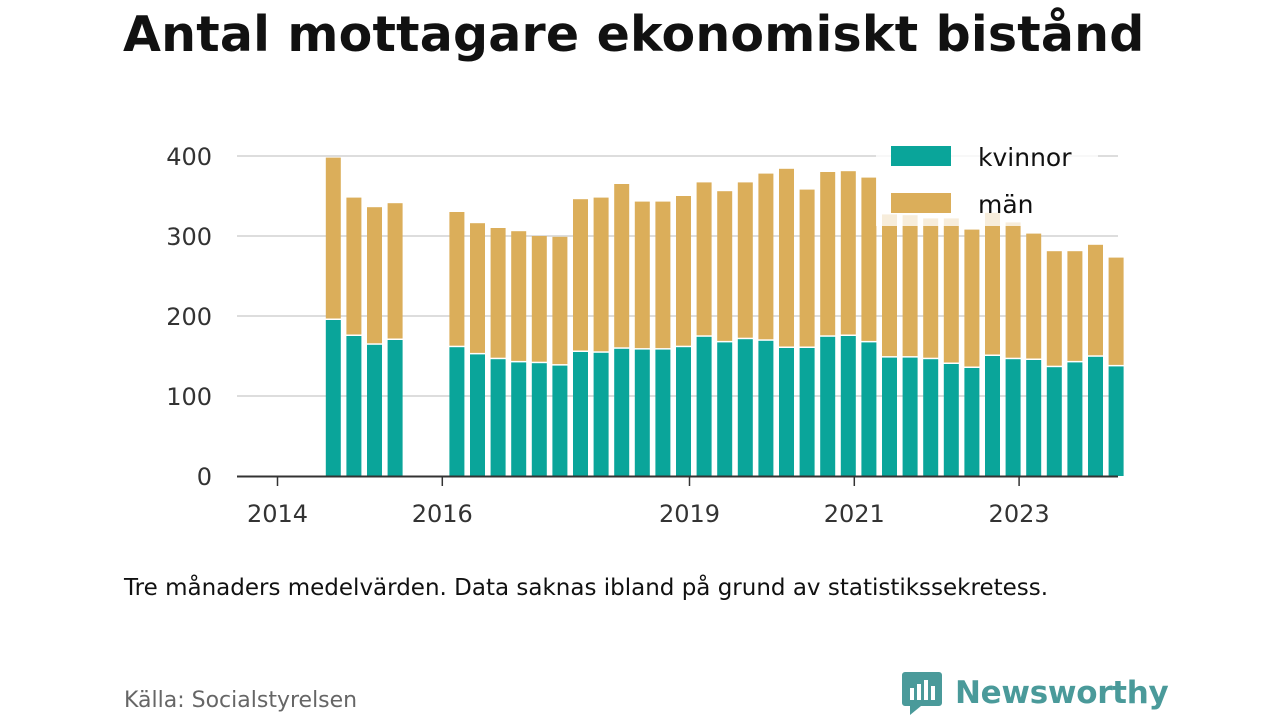  Describe the element at coordinates (689, 514) in the screenshot. I see `x-tick-label: 2019` at that location.